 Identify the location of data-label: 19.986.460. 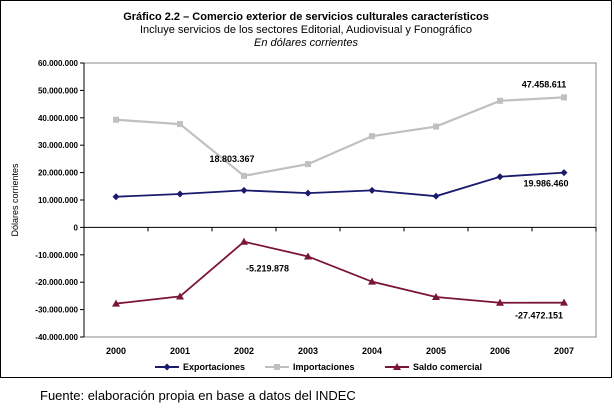
(545, 184).